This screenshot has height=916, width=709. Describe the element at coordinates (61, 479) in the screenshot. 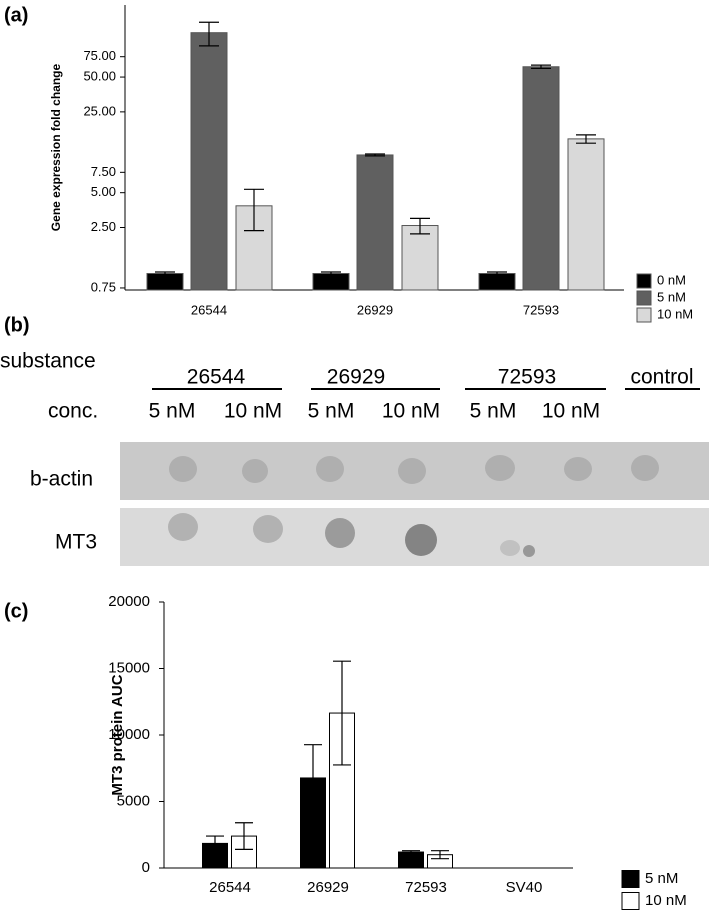

I see `row-label: b-actin` at that location.